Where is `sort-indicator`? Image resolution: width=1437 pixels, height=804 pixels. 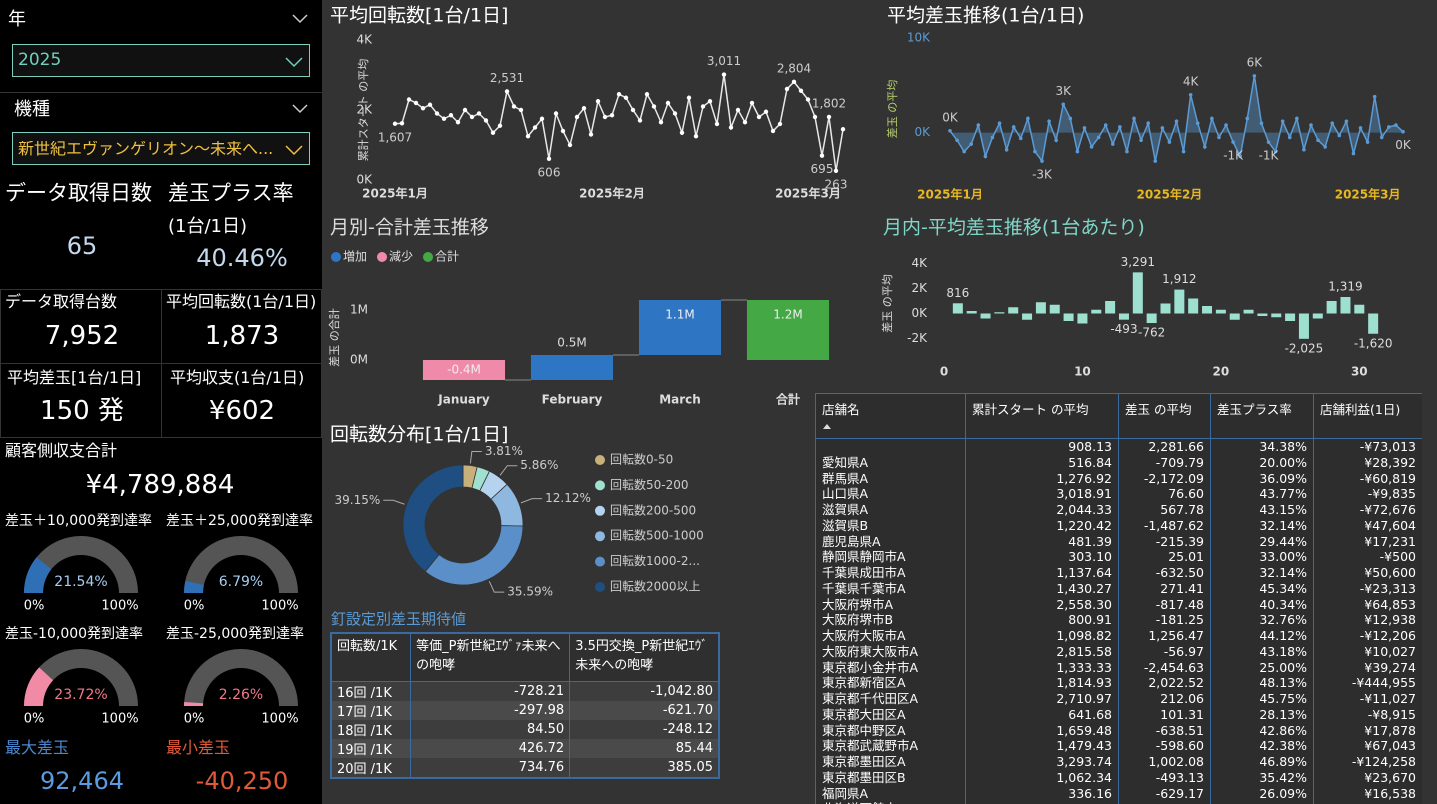
sort-indicator is located at coordinates (827, 426).